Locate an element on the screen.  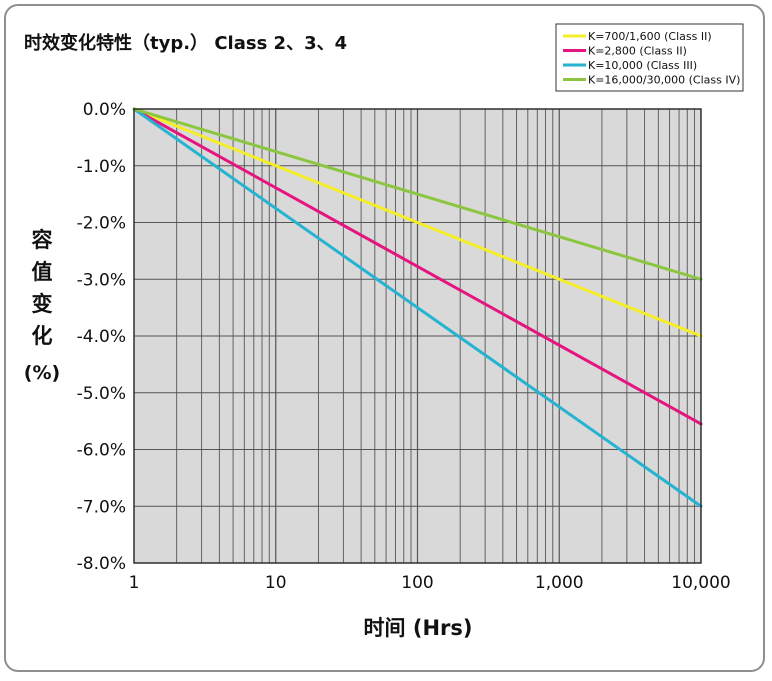
x-tick-label: 1 is located at coordinates (134, 583).